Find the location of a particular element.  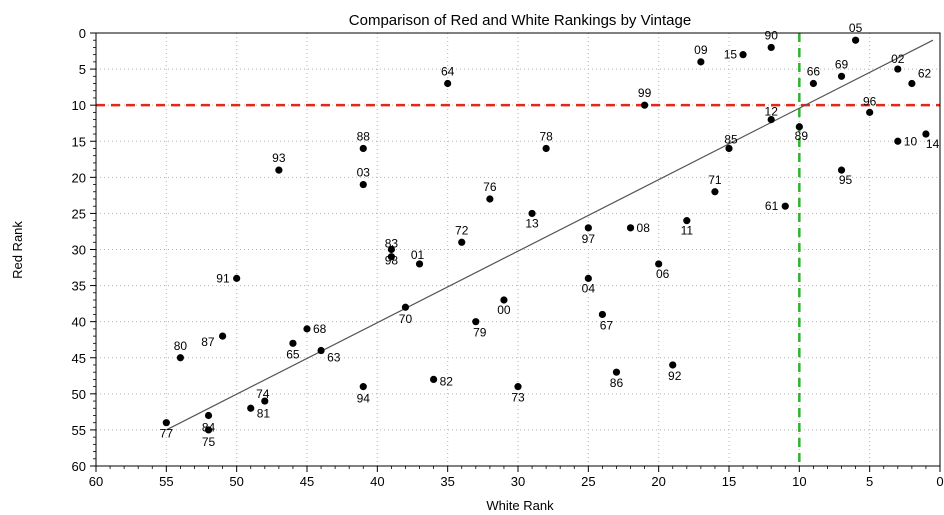

y-axis-ticks: 0 5 10 15 20 25 30 35 40 45 50 55 60 is located at coordinates (84, 250).